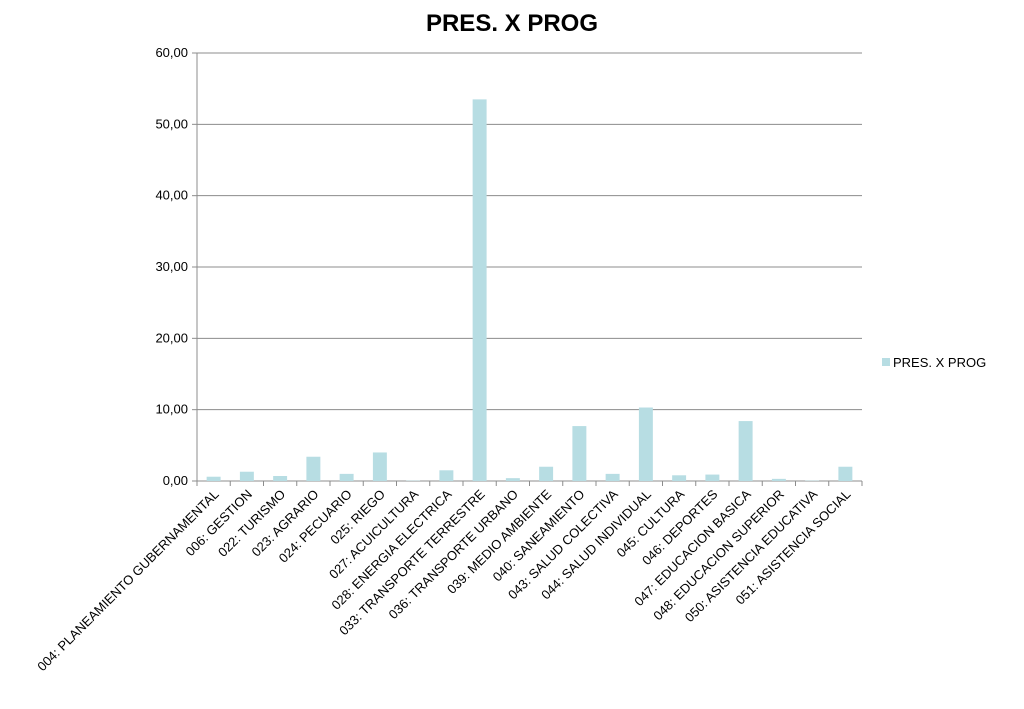 This screenshot has width=1024, height=709. I want to click on legend-label: PRES. X PROG, so click(939, 362).